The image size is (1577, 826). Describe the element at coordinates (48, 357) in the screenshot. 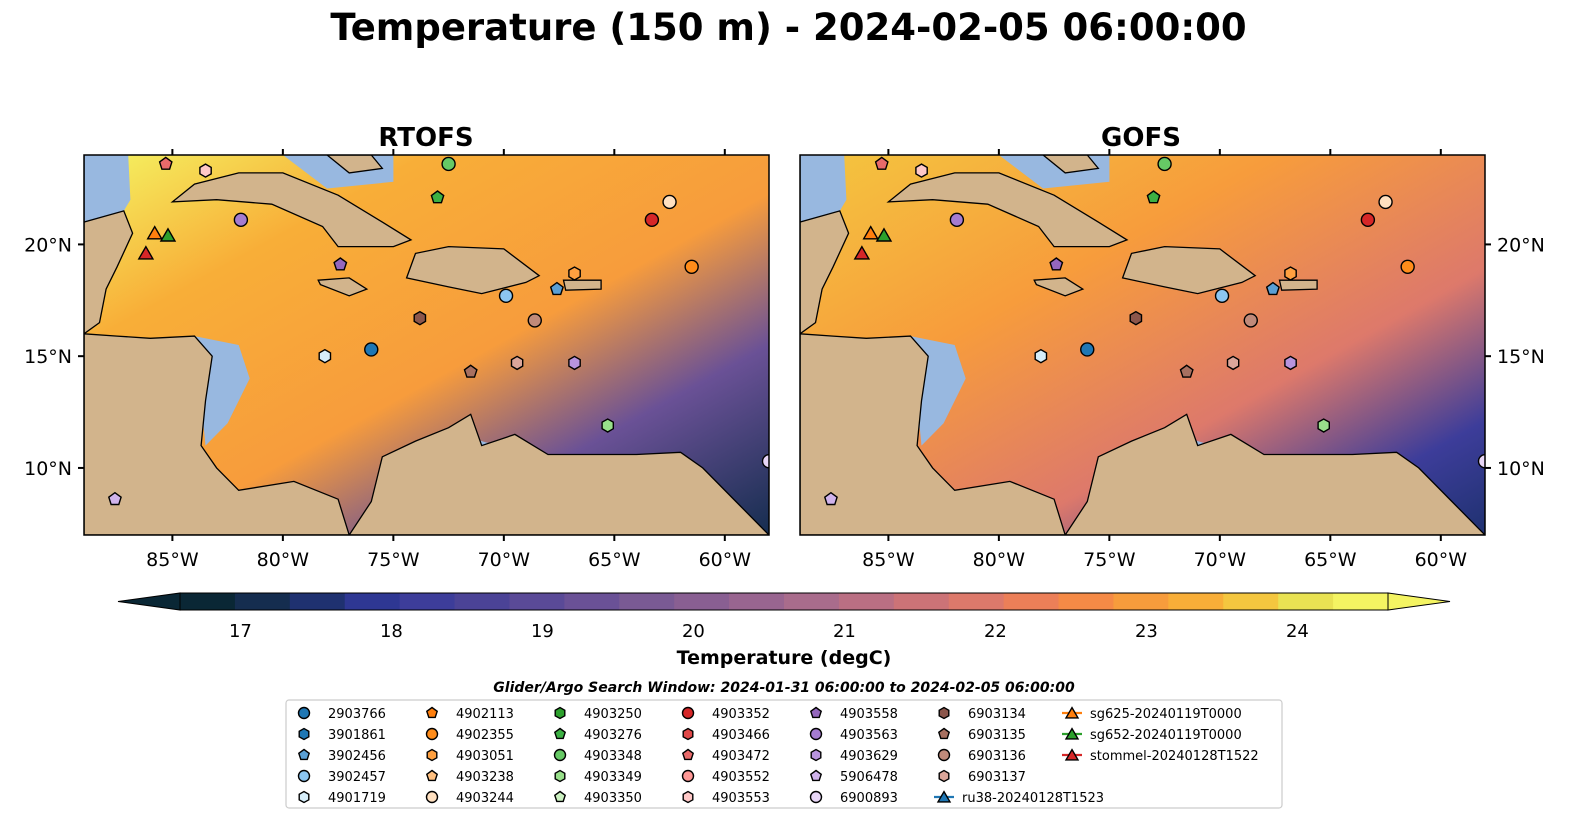

I see `lat-tick-label: 15°N` at that location.